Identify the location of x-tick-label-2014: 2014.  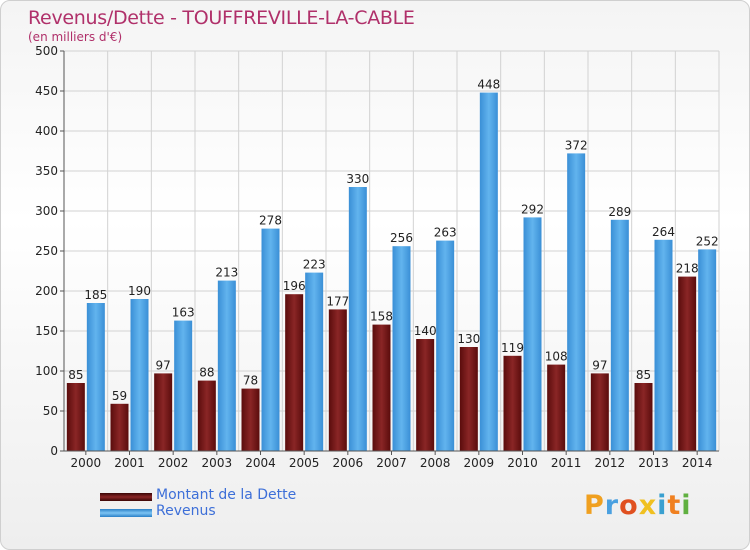
(697, 463).